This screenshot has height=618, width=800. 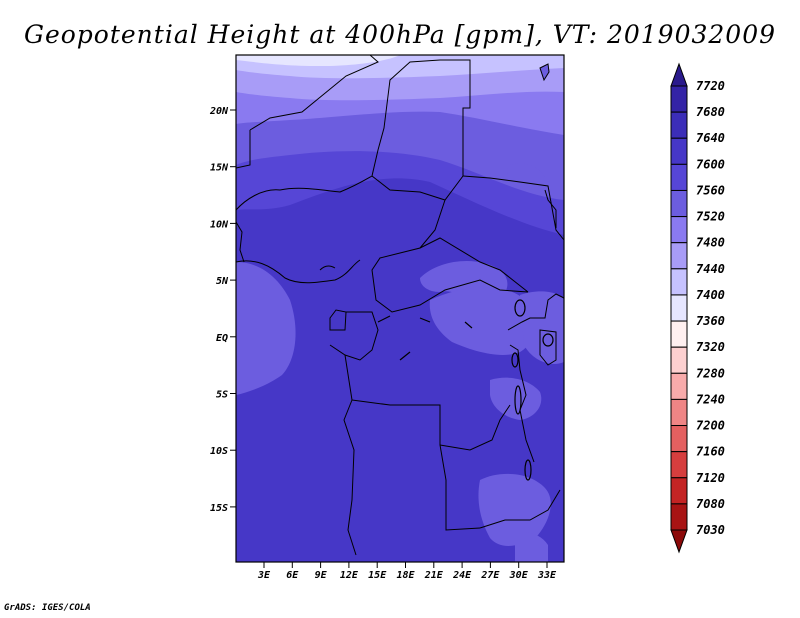 What do you see at coordinates (710, 399) in the screenshot?
I see `colorbar-label: 7240` at bounding box center [710, 399].